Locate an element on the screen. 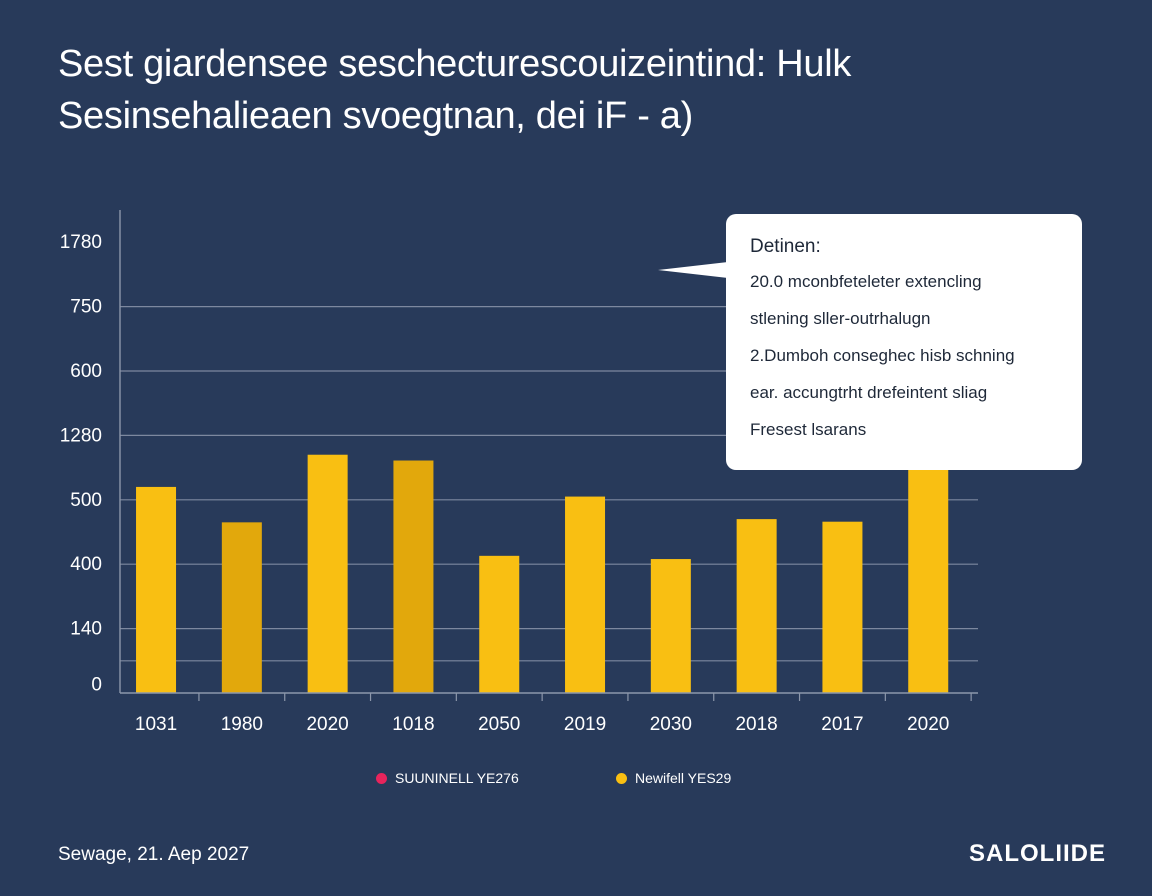  callout-pointer is located at coordinates (693, 270).